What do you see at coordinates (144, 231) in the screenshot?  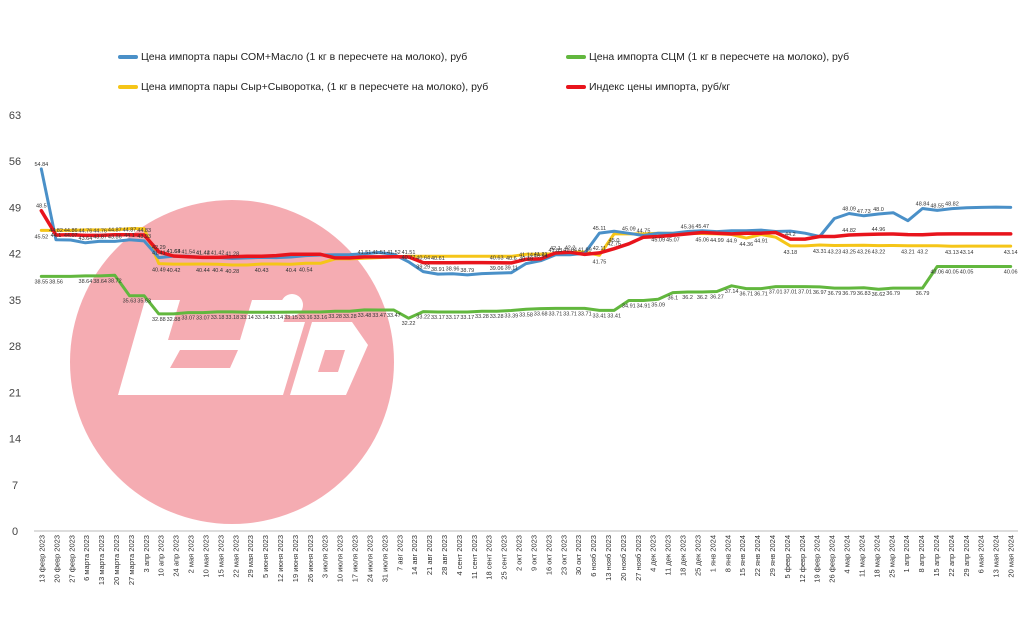 I see `data-label: 44.83` at bounding box center [144, 231].